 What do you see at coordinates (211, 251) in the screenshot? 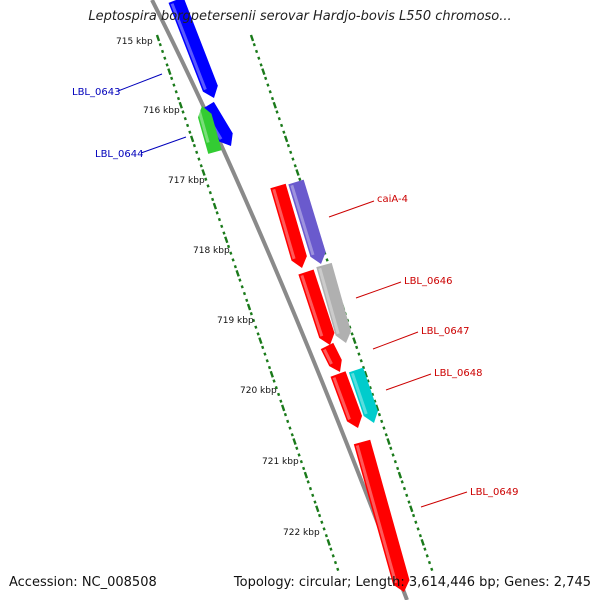
I see `scale-label: 718 kbp` at bounding box center [211, 251].